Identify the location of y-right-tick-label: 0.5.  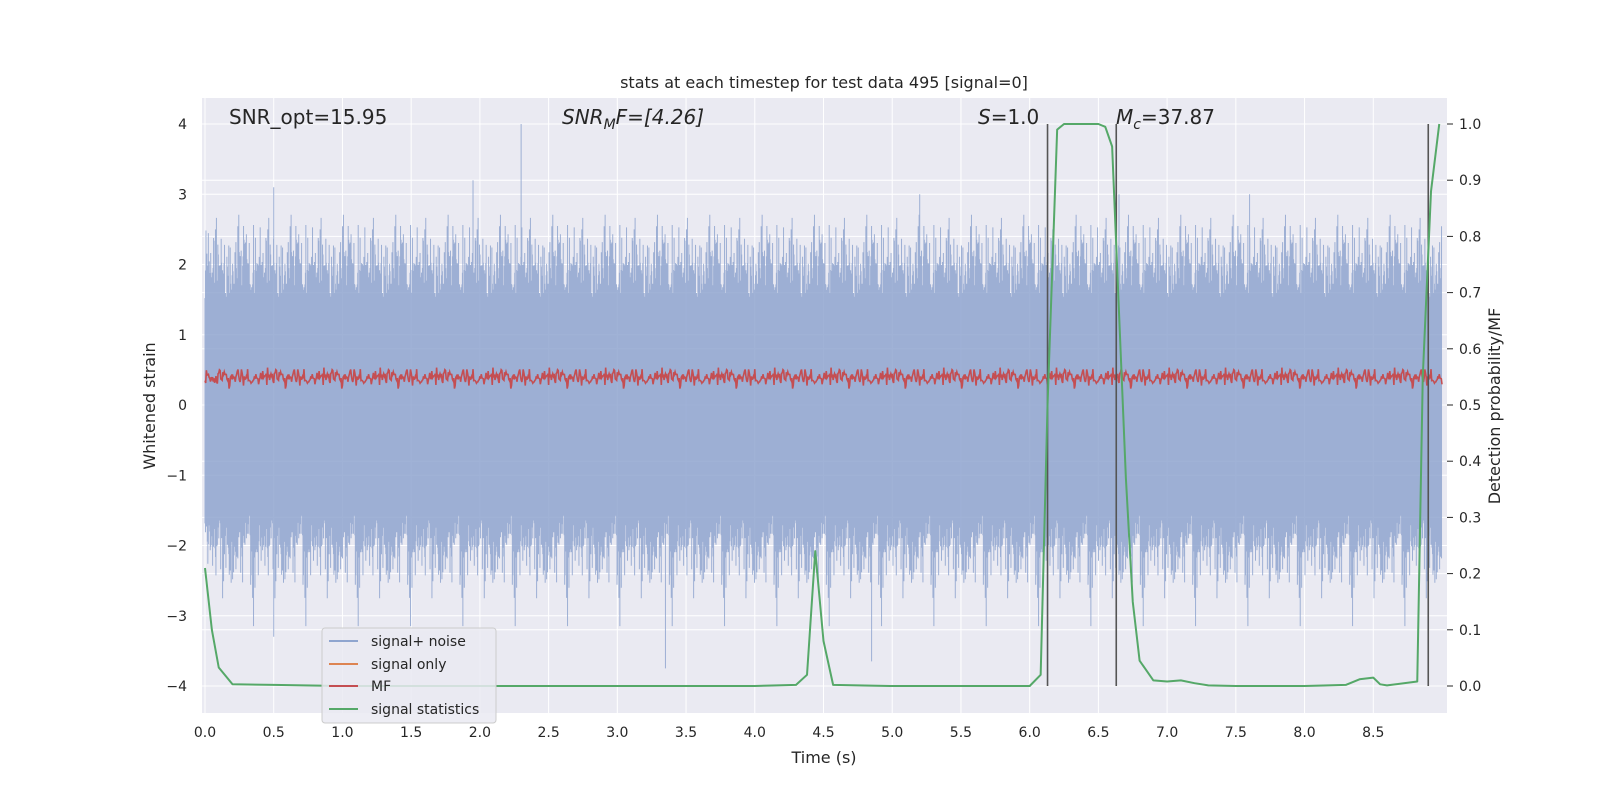
(1470, 406).